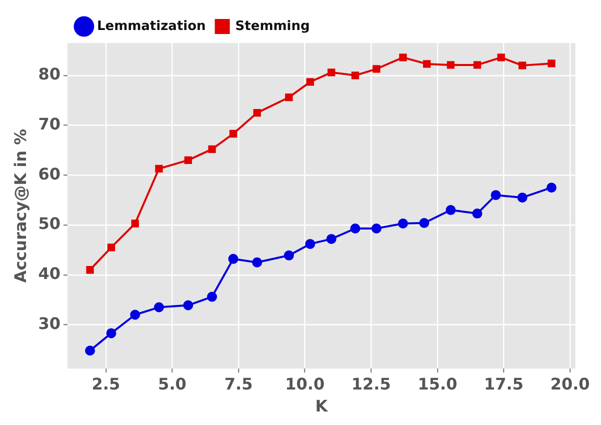 The width and height of the screenshot is (601, 425). I want to click on legend-label: Lemmatization, so click(151, 26).